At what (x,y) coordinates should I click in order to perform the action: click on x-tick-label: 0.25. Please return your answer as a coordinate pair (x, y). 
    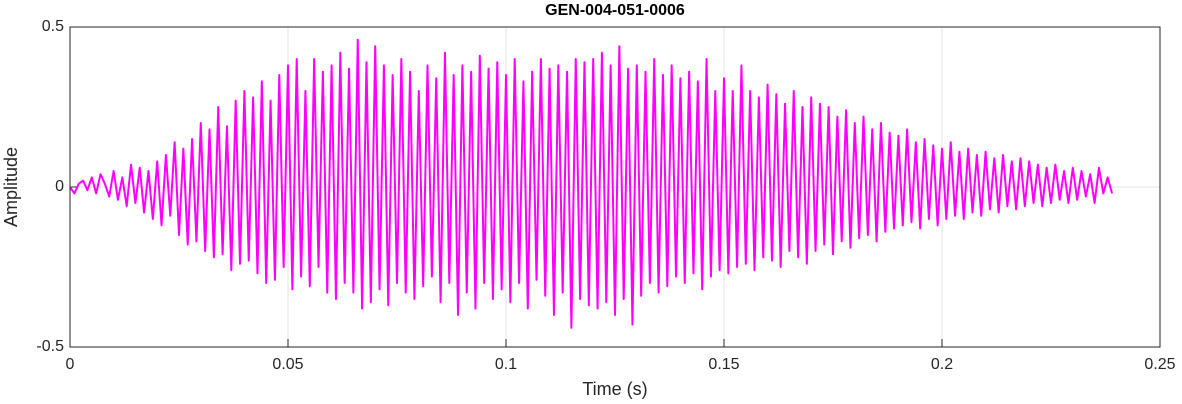
    Looking at the image, I should click on (1159, 364).